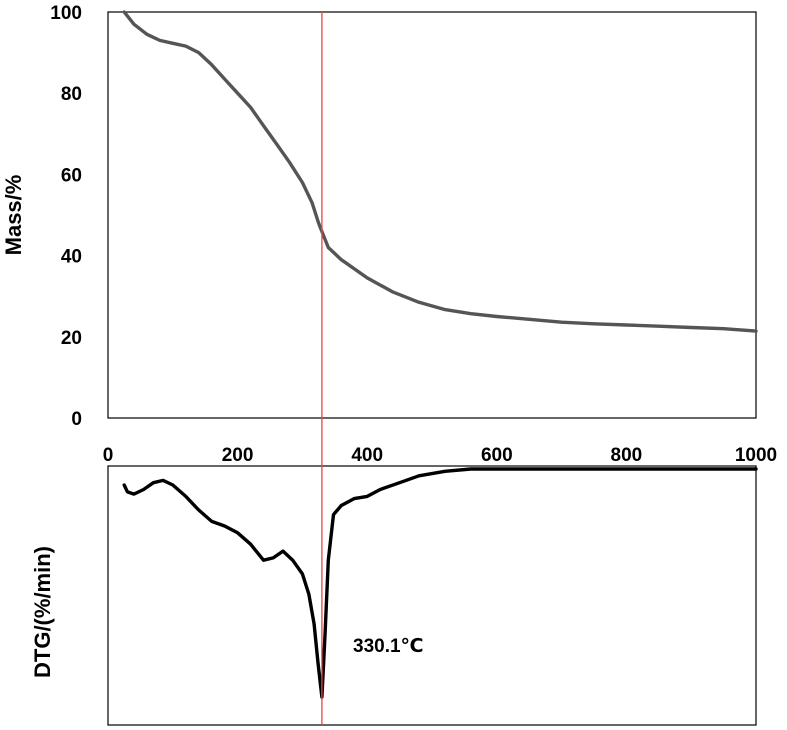 This screenshot has width=787, height=730. What do you see at coordinates (108, 455) in the screenshot?
I see `x-tick-label: 0` at bounding box center [108, 455].